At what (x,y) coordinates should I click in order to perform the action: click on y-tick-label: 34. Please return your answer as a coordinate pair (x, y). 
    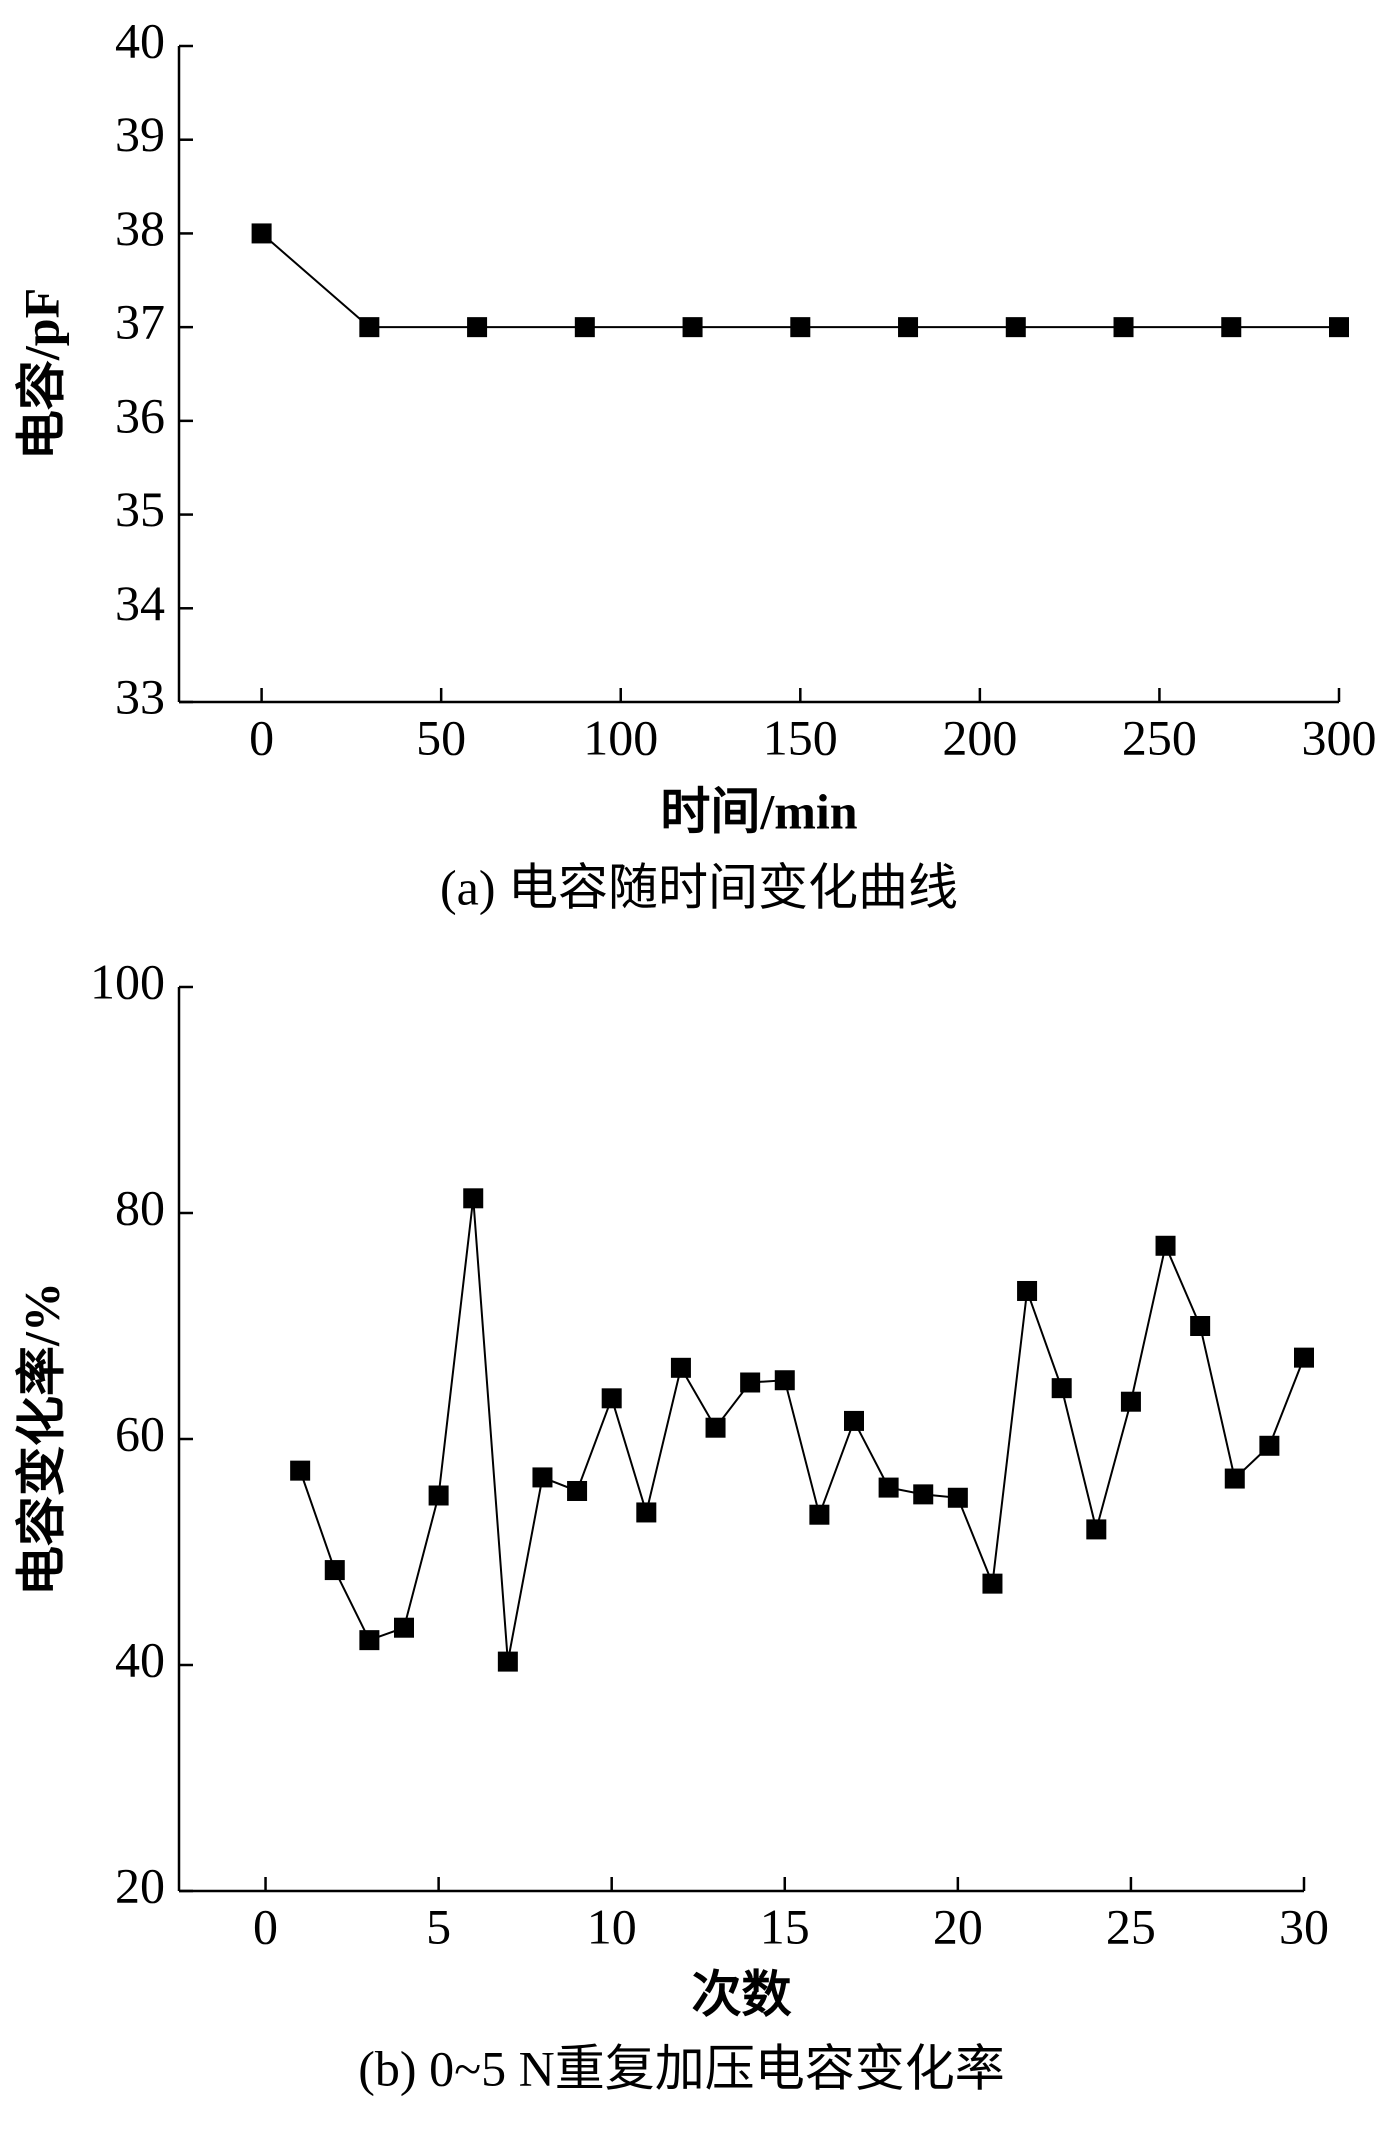
    Looking at the image, I should click on (140, 603).